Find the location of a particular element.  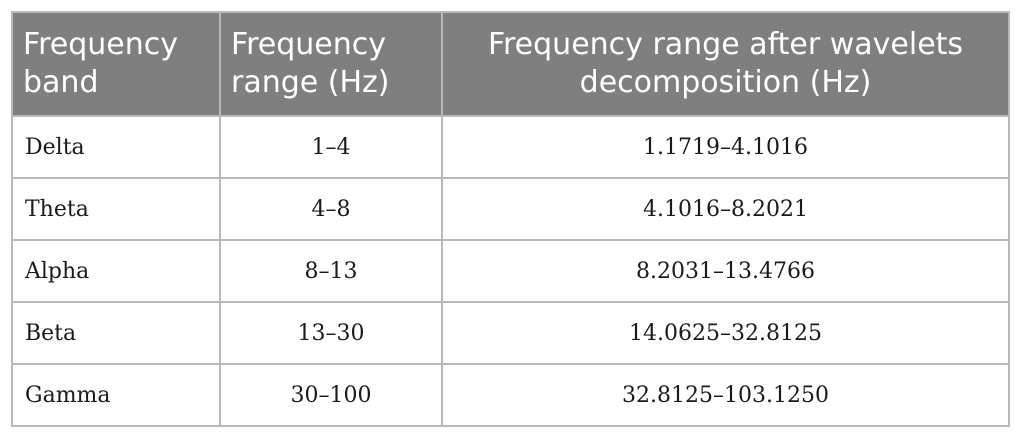

cell-band: Alpha is located at coordinates (116, 271).